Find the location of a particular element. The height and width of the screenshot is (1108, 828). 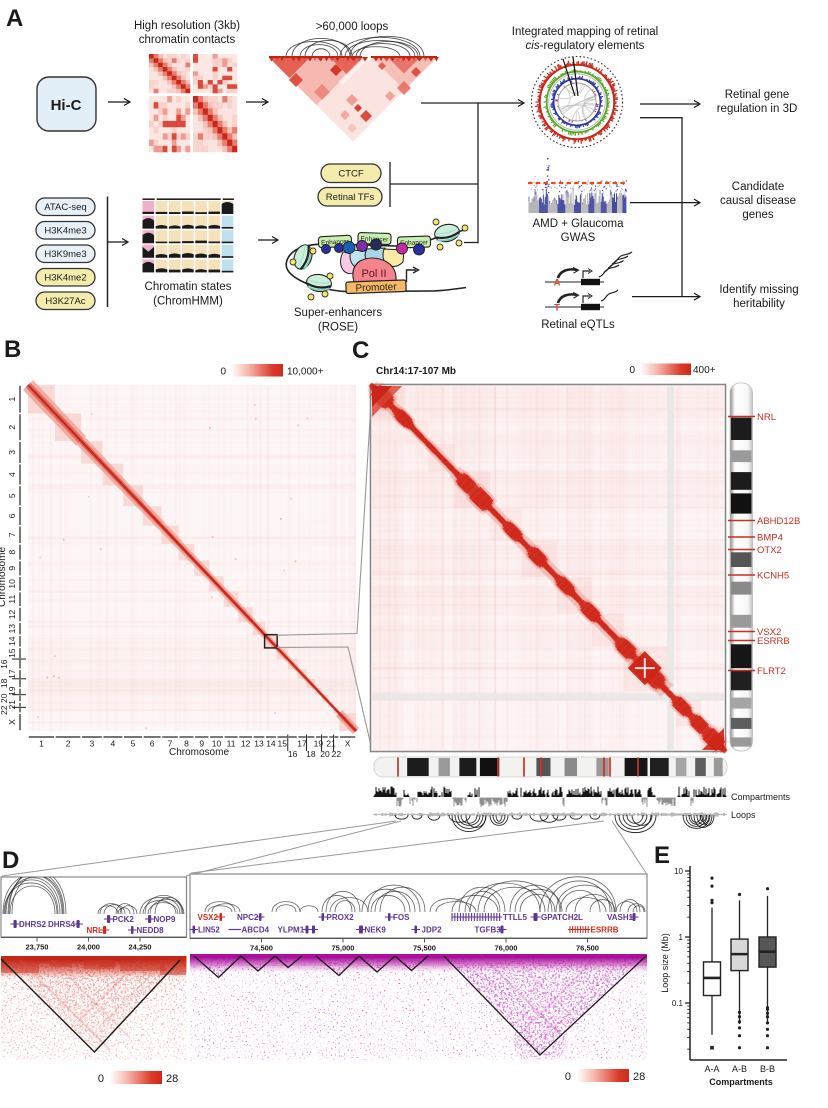

svg-text: Candidate is located at coordinates (758, 187).